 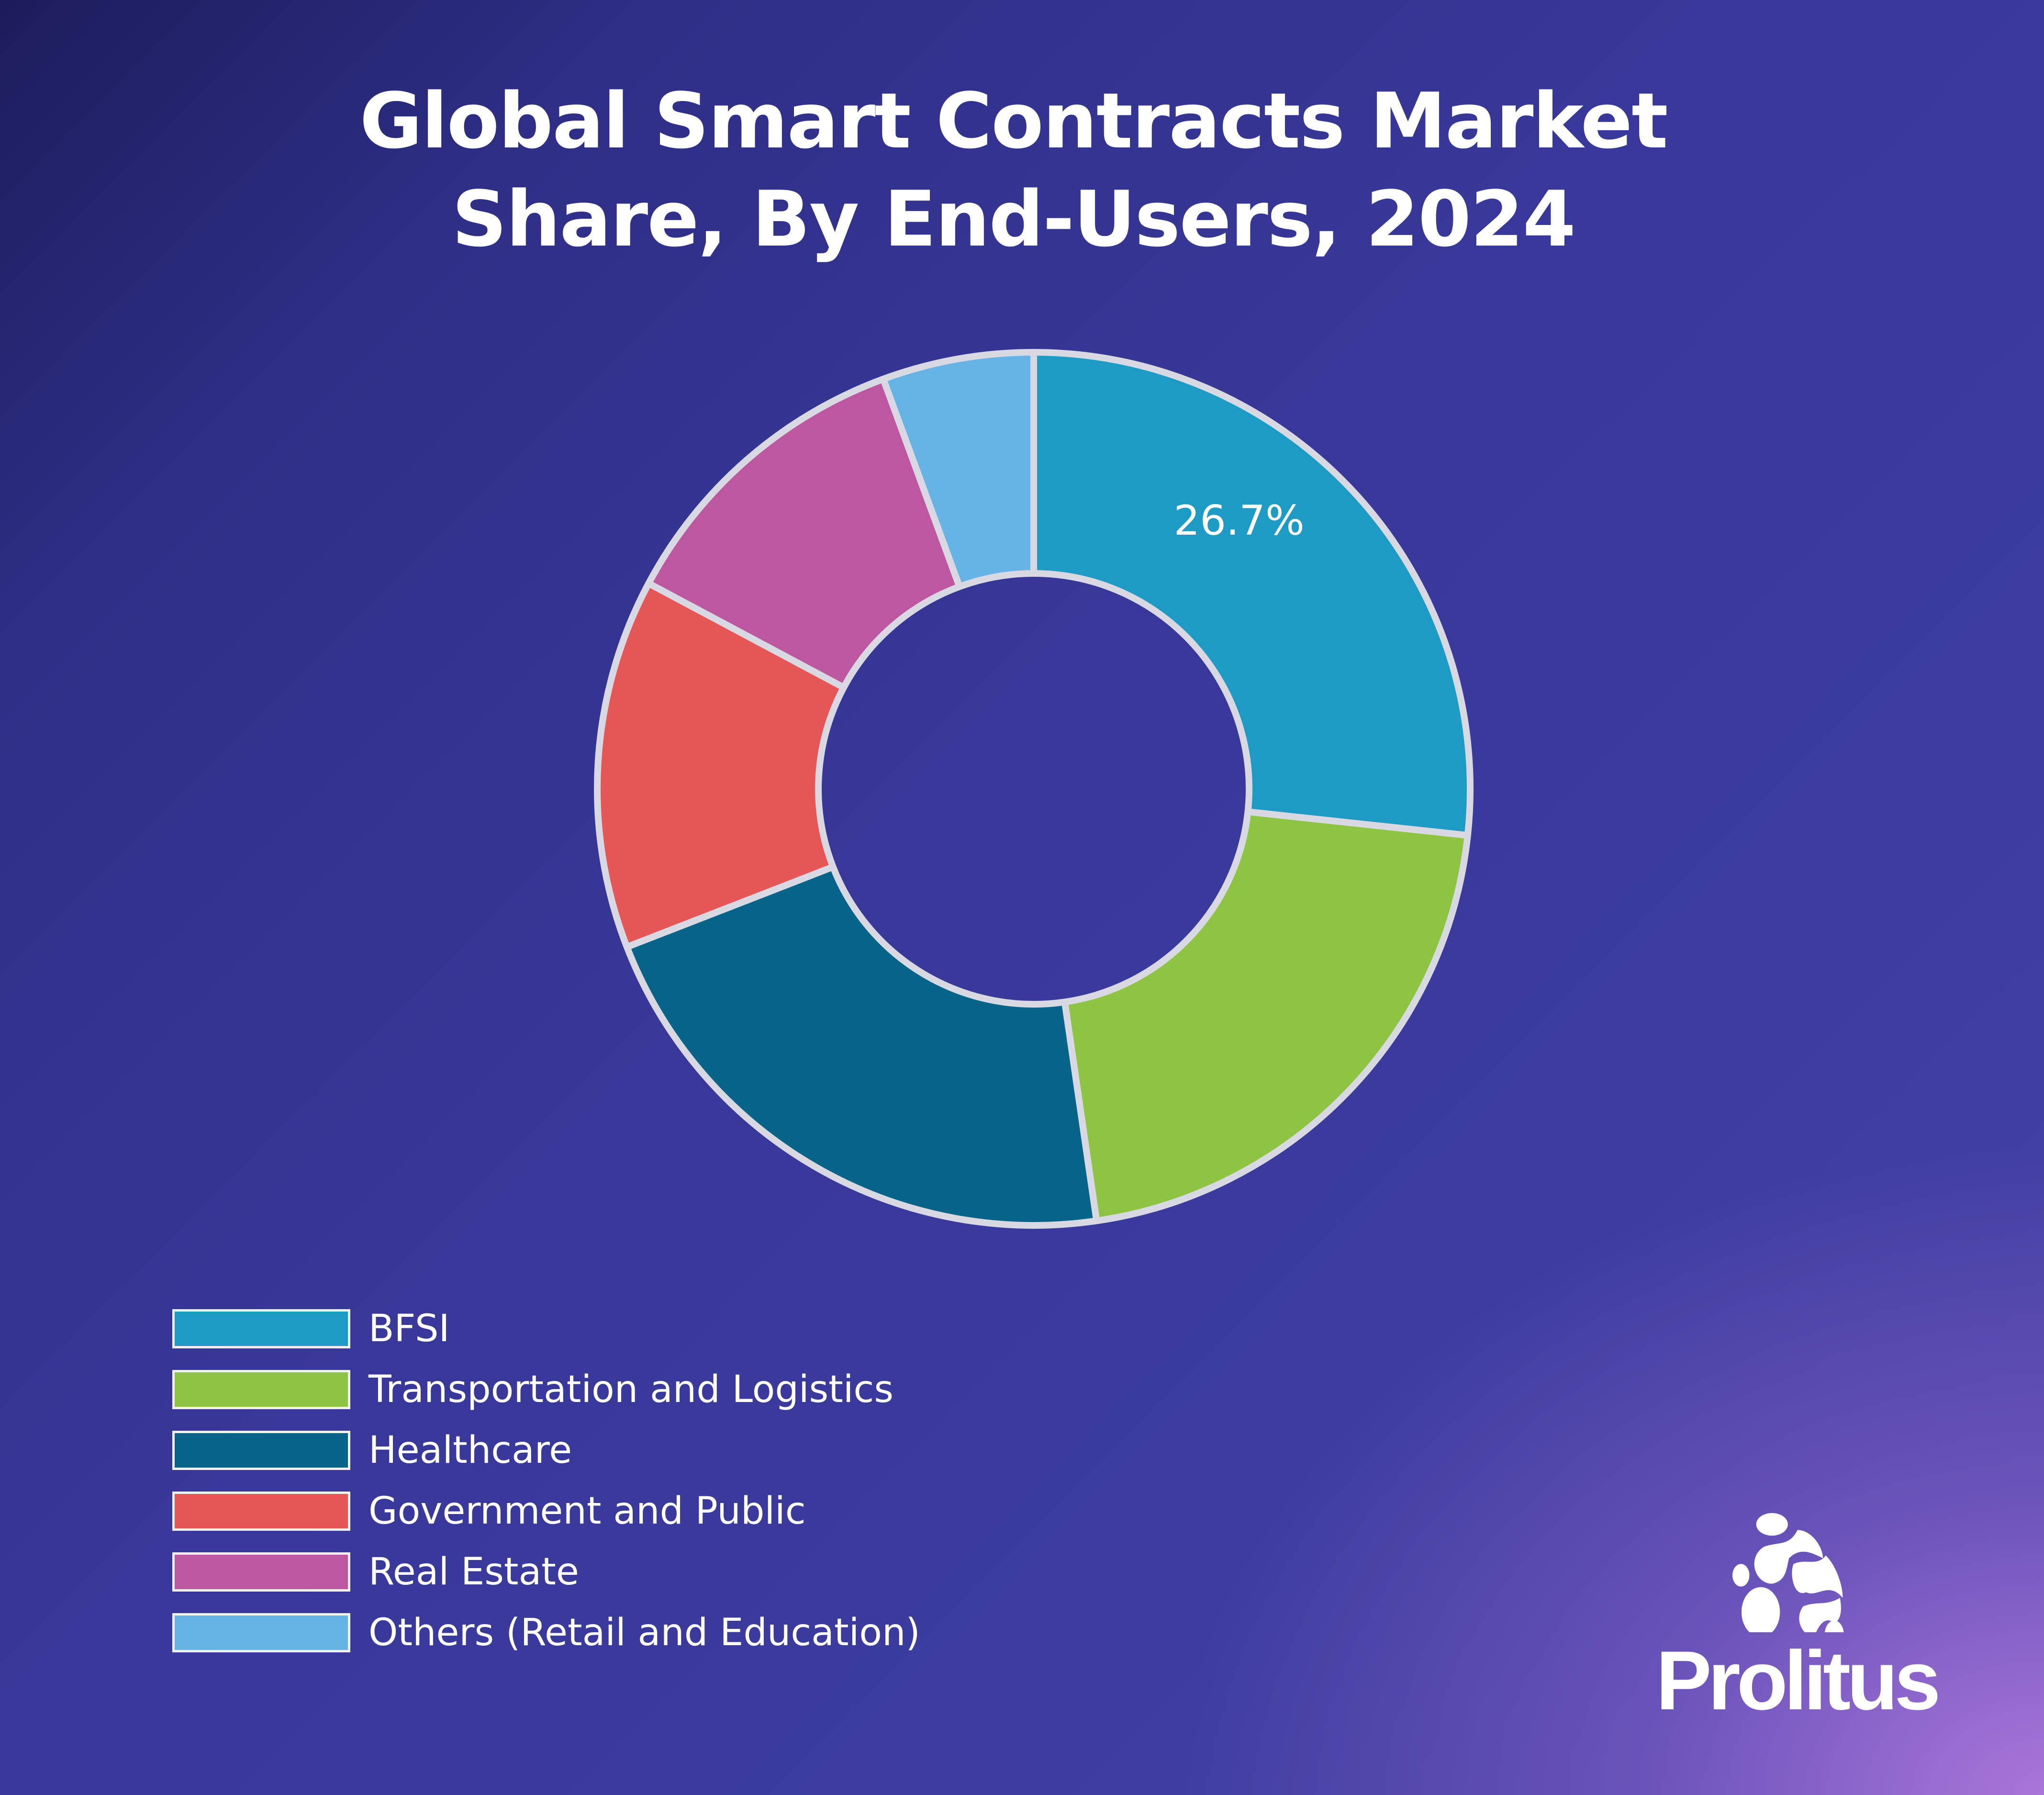 I want to click on slice-others-retail-and-education, so click(x=959, y=469).